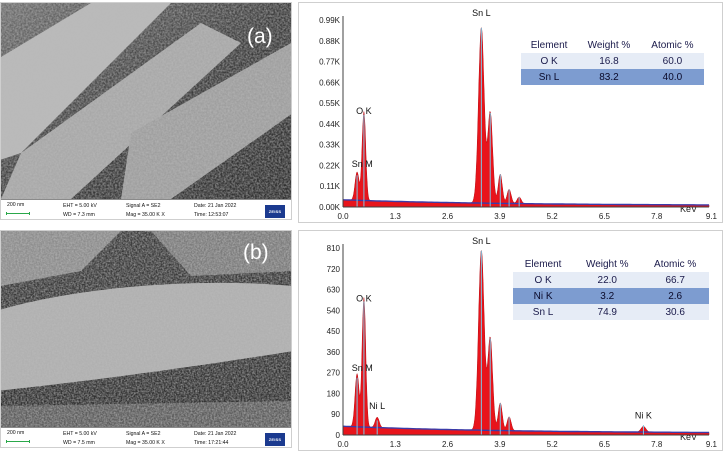  I want to click on table-row: Sn L 83.2 40.0, so click(612, 77).